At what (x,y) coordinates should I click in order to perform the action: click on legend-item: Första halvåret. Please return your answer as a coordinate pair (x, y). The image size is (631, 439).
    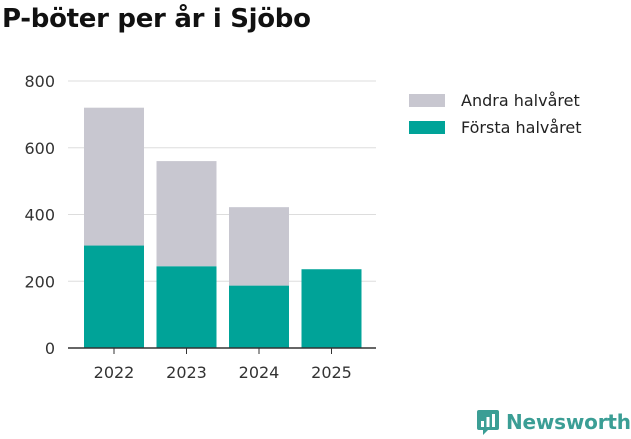
    Looking at the image, I should click on (495, 127).